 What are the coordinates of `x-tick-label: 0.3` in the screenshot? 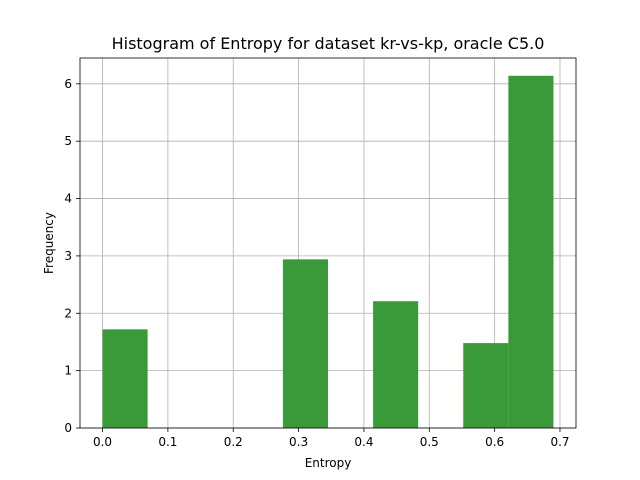 It's located at (298, 442).